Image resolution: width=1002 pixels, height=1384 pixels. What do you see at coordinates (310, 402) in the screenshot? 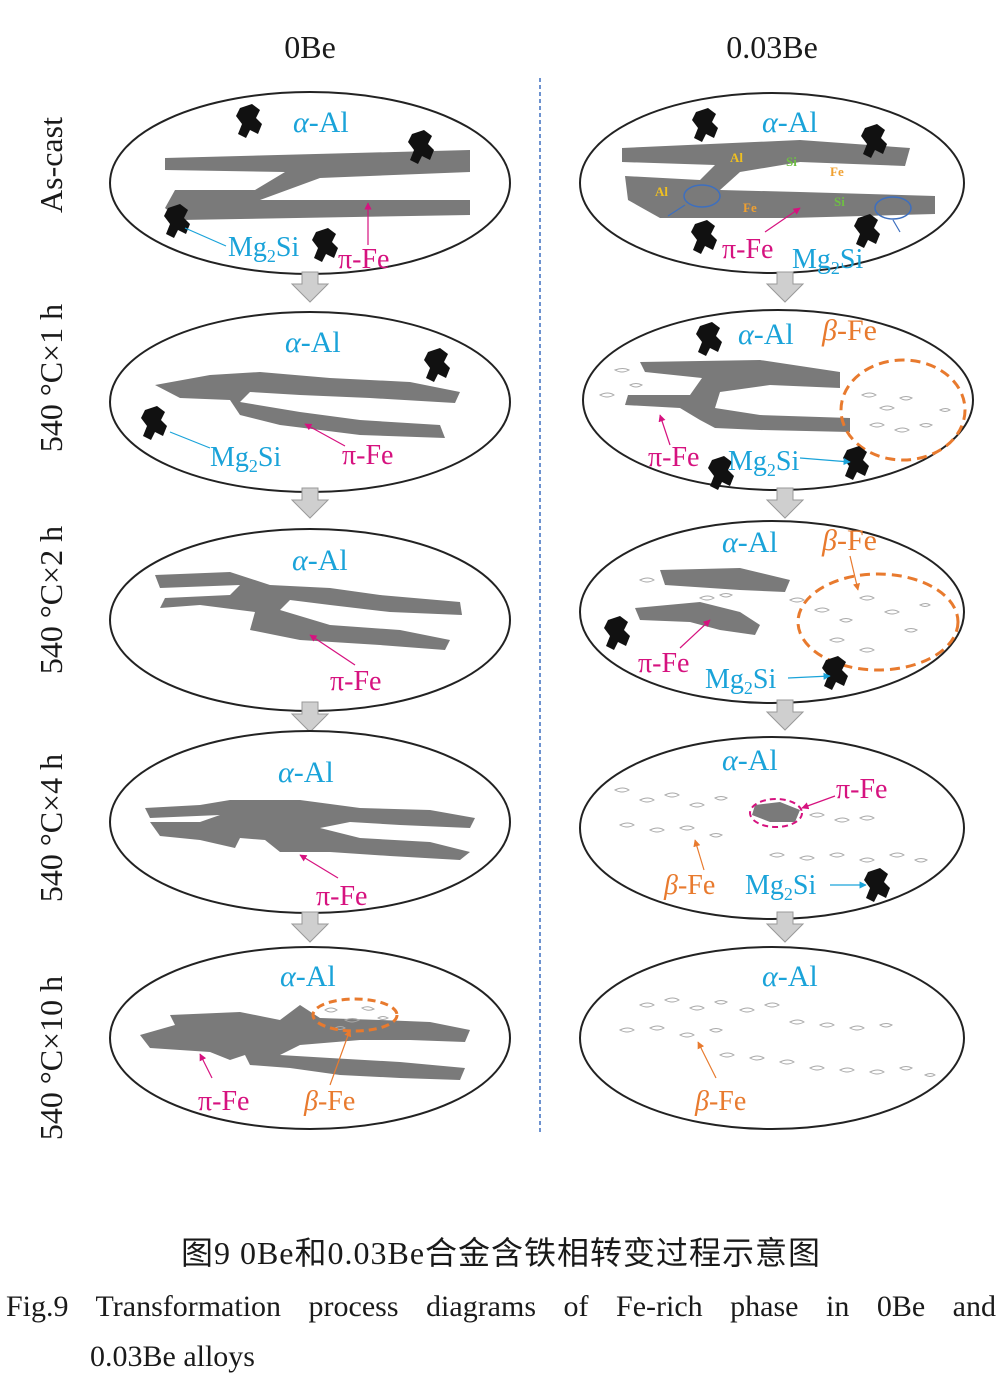
I see `ellipse-0be-1h: α-Al Mg2Si π-Fe` at bounding box center [310, 402].